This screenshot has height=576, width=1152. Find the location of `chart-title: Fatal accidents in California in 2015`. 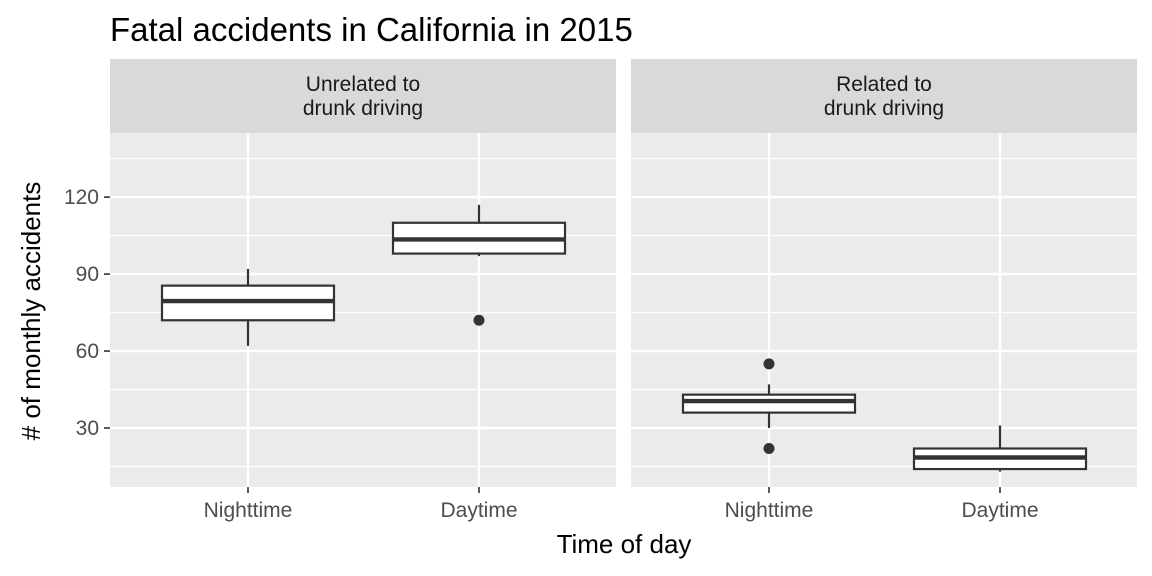

chart-title: Fatal accidents in California in 2015 is located at coordinates (371, 29).